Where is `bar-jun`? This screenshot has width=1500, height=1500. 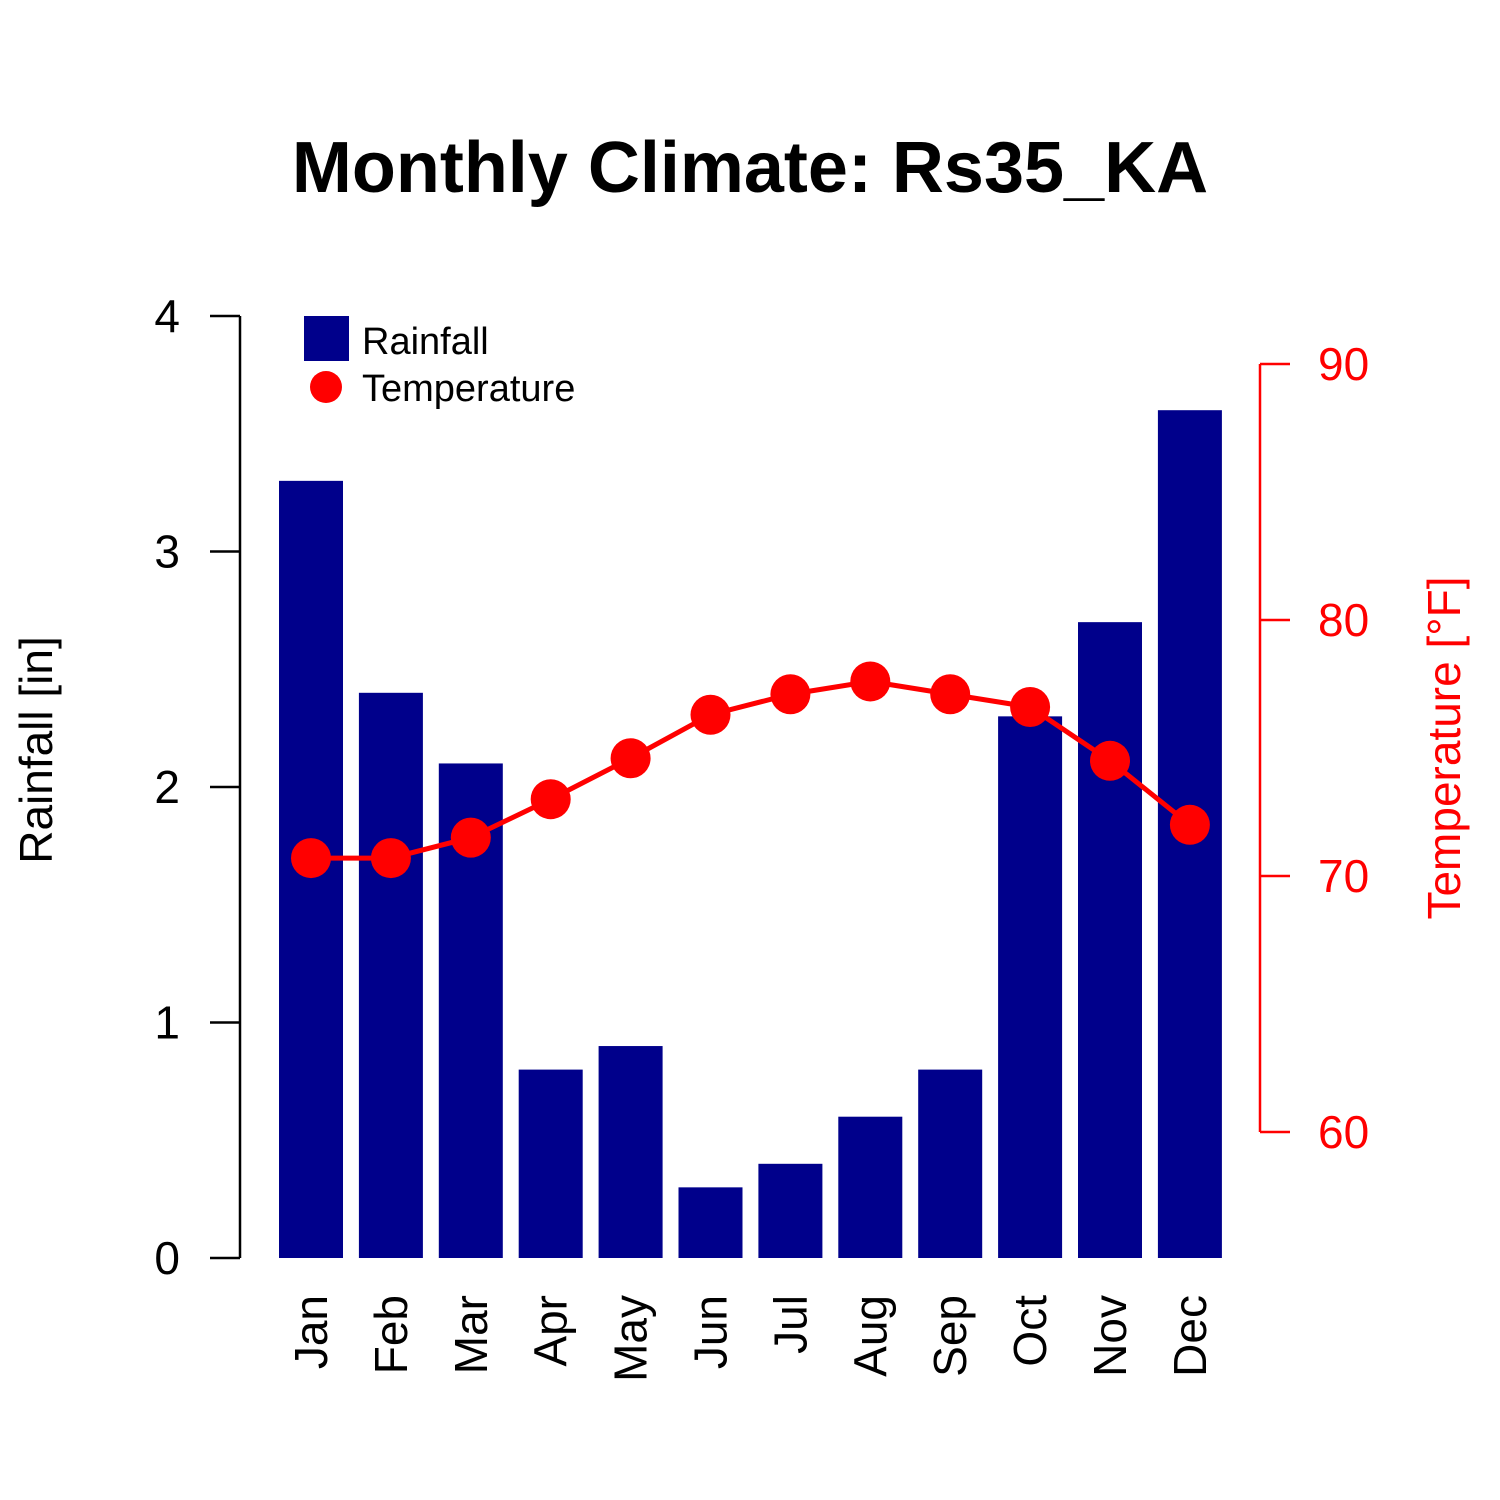 bar-jun is located at coordinates (710, 1222).